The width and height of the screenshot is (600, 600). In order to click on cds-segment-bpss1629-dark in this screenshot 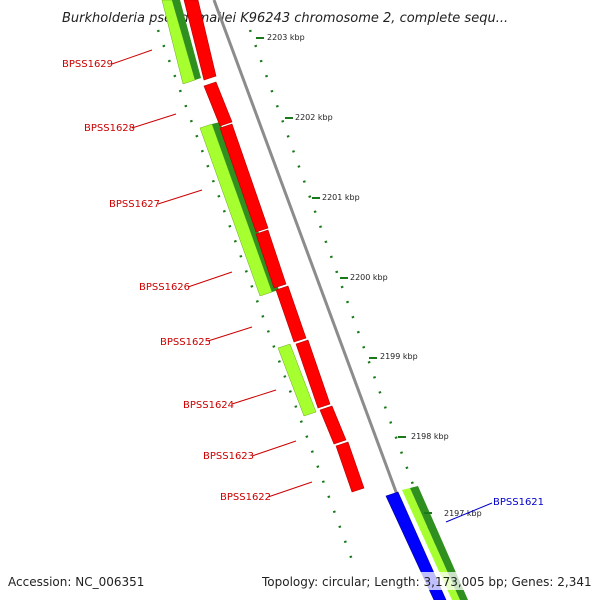, I will do `click(186, 40)`.